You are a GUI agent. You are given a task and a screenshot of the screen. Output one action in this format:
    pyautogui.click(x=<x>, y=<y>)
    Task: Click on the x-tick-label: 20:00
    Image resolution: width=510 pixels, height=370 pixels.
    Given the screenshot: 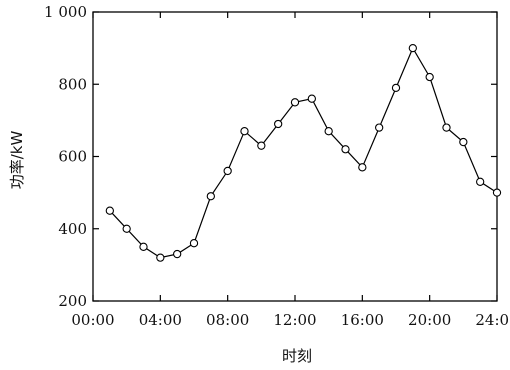 What is the action you would take?
    pyautogui.click(x=429, y=320)
    